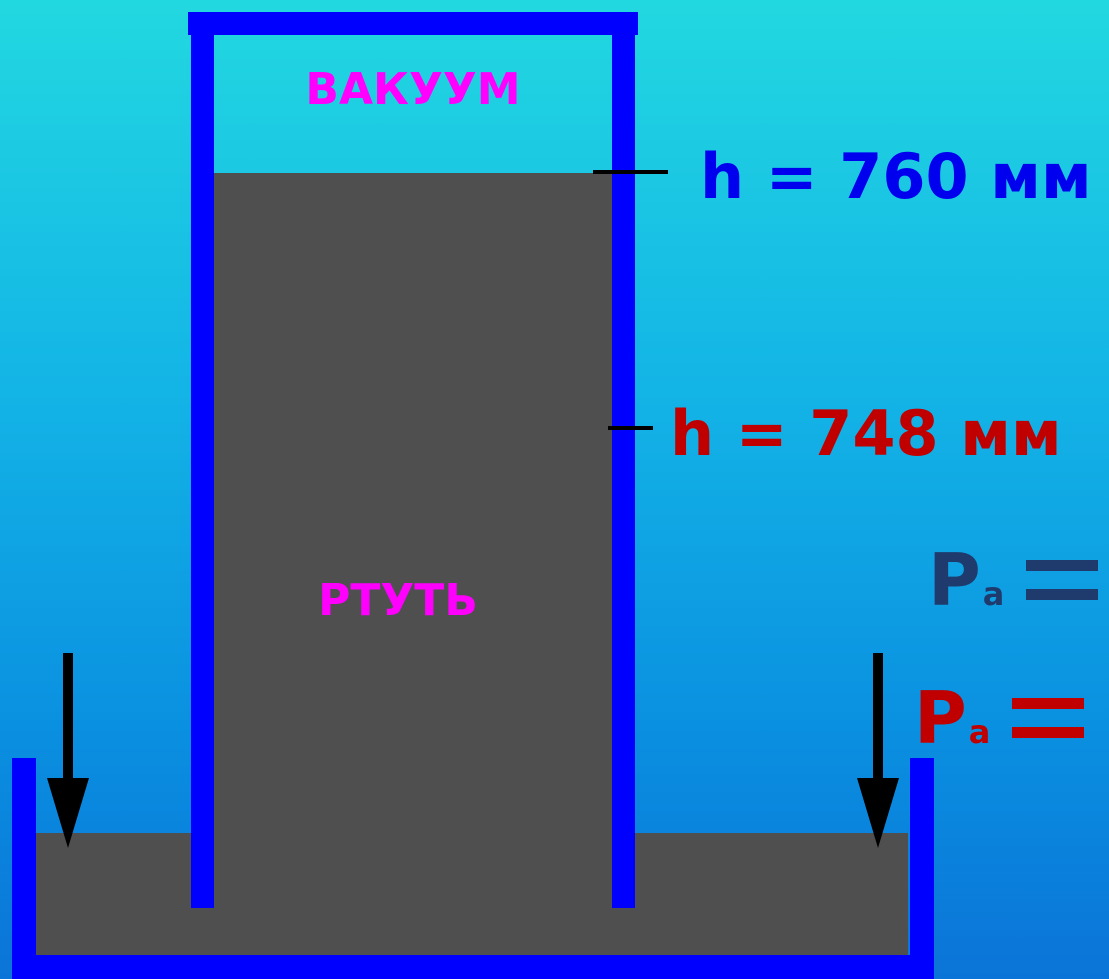 The width and height of the screenshot is (1109, 979). What do you see at coordinates (202, 460) in the screenshot?
I see `tube-left-wall` at bounding box center [202, 460].